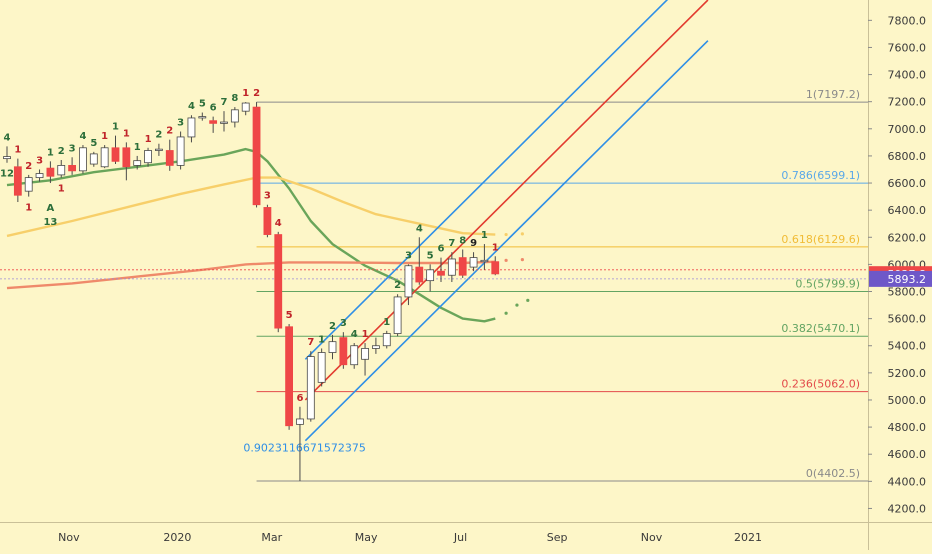  Describe the element at coordinates (430, 255) in the screenshot. I see `sequence-marker-38: 5` at that location.